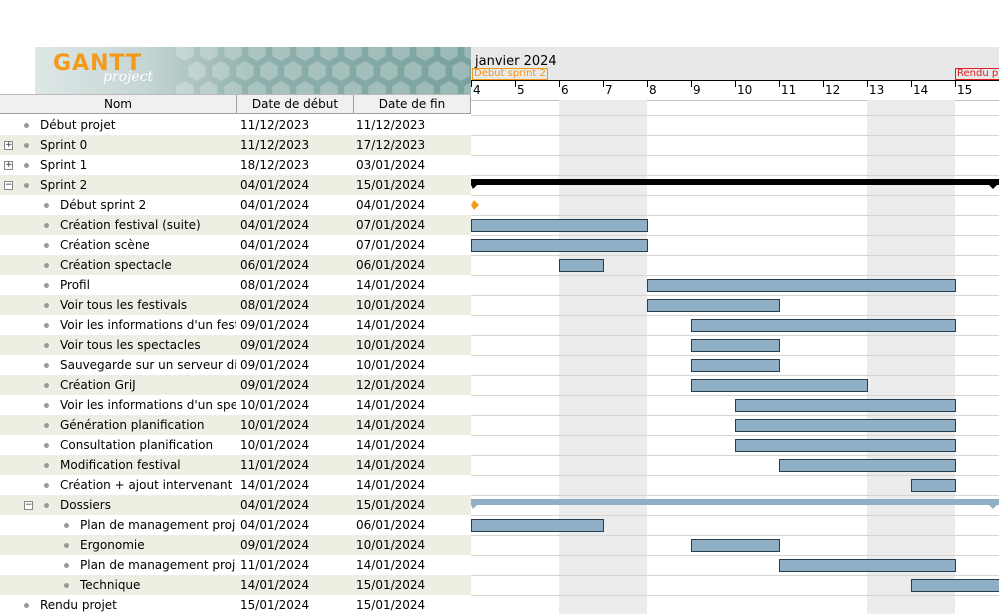 The image size is (999, 615). Describe the element at coordinates (295, 104) in the screenshot. I see `column-header-start: Date de début` at that location.